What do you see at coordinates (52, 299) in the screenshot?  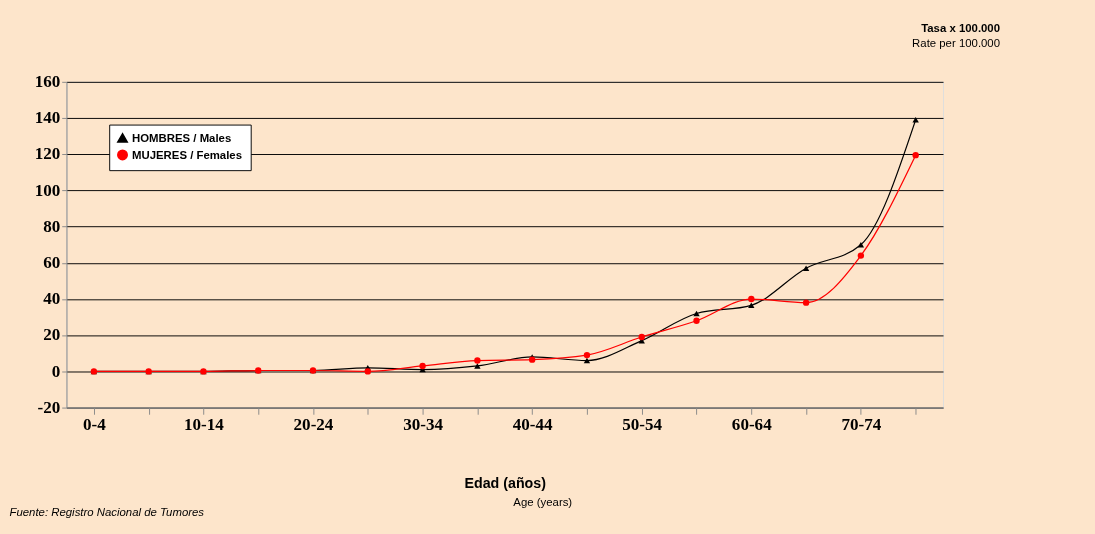 I see `y-tick-label: 40` at bounding box center [52, 299].